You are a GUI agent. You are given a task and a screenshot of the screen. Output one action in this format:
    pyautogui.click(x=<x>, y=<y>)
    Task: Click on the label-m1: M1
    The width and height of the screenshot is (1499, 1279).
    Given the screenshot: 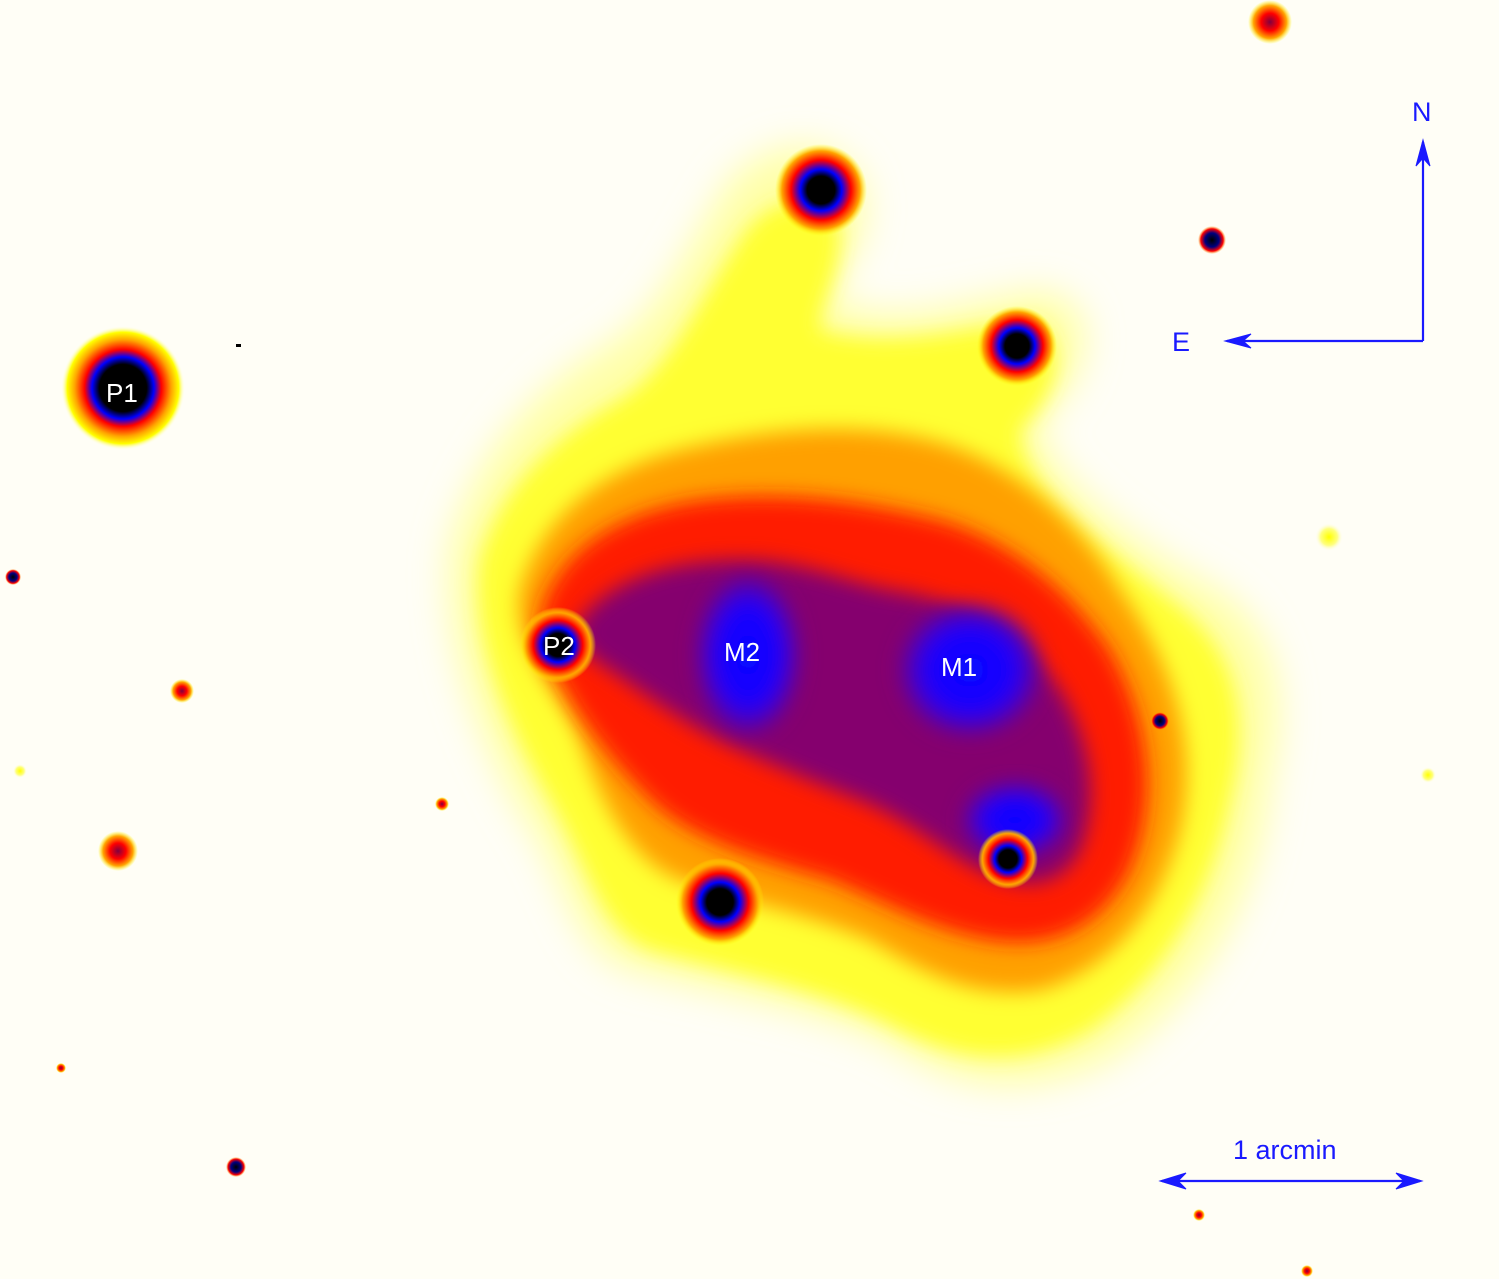 What is the action you would take?
    pyautogui.click(x=959, y=667)
    